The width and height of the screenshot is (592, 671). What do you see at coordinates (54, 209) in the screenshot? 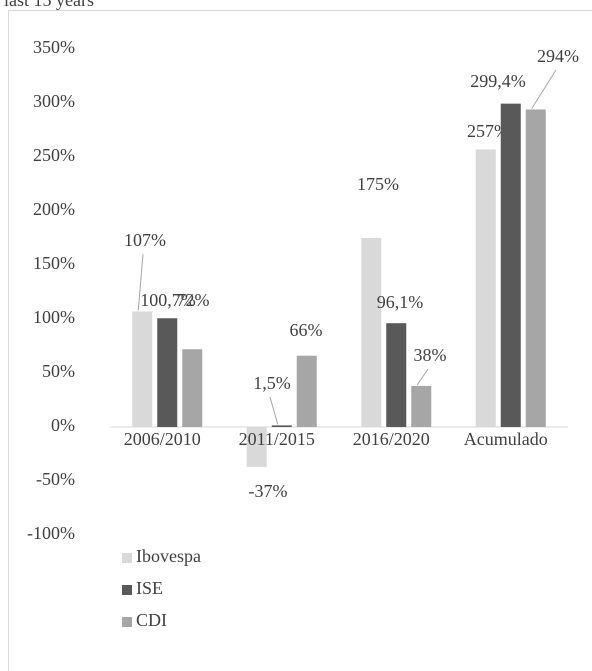
I see `y-tick-label: 200%` at bounding box center [54, 209].